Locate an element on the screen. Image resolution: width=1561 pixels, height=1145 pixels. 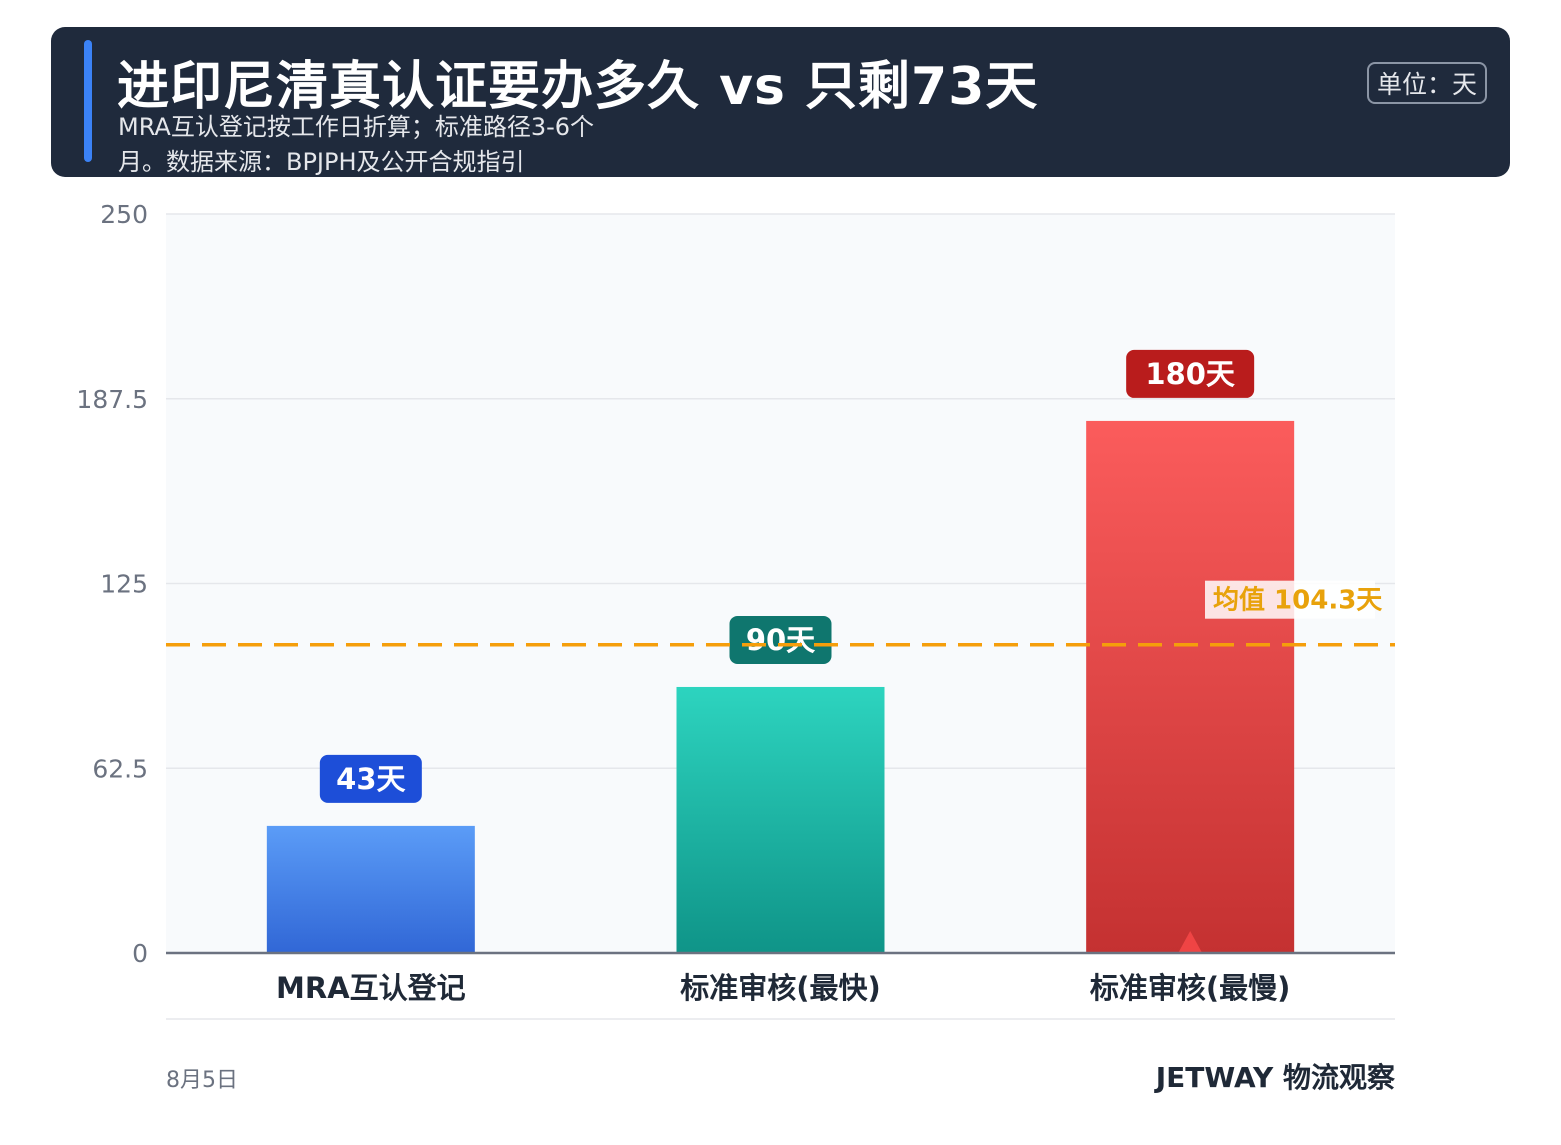
value-label: 180天 is located at coordinates (1190, 374).